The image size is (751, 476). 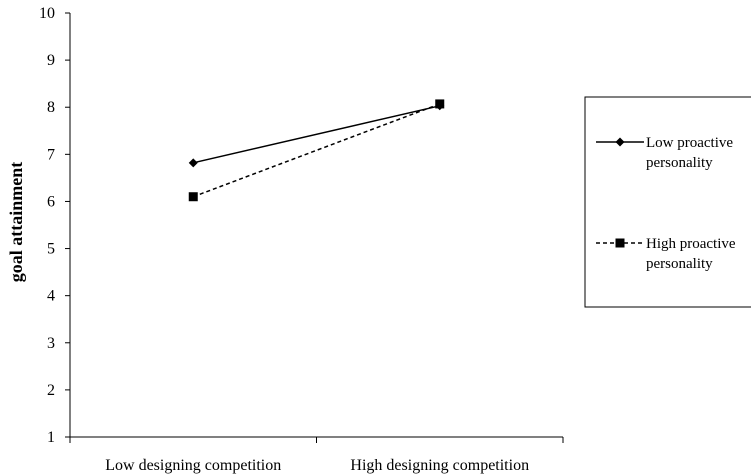 What do you see at coordinates (51, 249) in the screenshot?
I see `y-tick-label: 5` at bounding box center [51, 249].